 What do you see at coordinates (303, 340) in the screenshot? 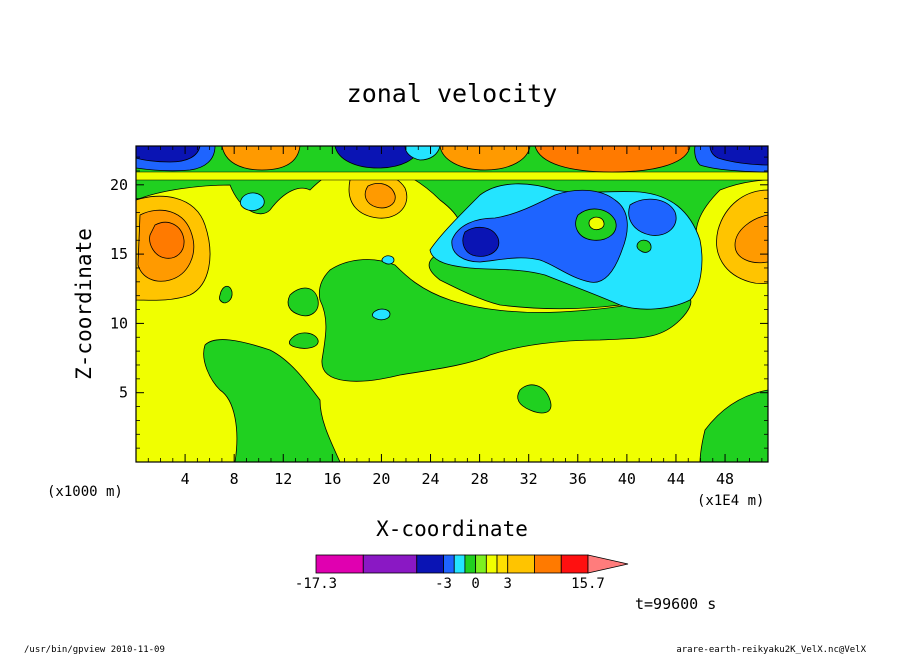
I see `contour-green-blob-b` at bounding box center [303, 340].